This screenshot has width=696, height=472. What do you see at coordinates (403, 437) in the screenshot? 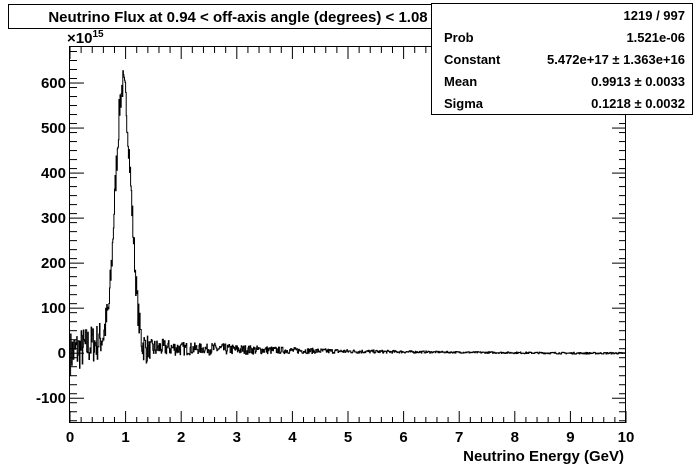
I see `x-tick-label: 6` at bounding box center [403, 437].